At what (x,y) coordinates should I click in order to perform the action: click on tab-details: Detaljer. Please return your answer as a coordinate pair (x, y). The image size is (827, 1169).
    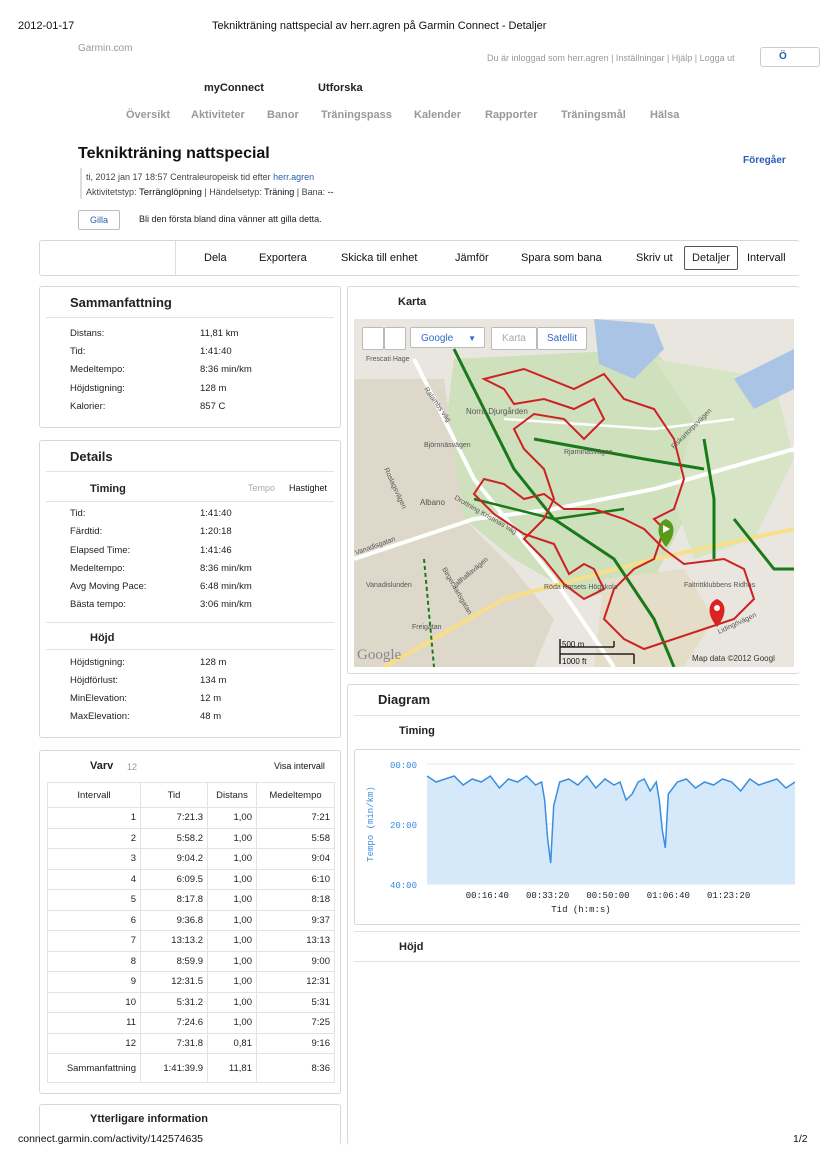
    Looking at the image, I should click on (711, 258).